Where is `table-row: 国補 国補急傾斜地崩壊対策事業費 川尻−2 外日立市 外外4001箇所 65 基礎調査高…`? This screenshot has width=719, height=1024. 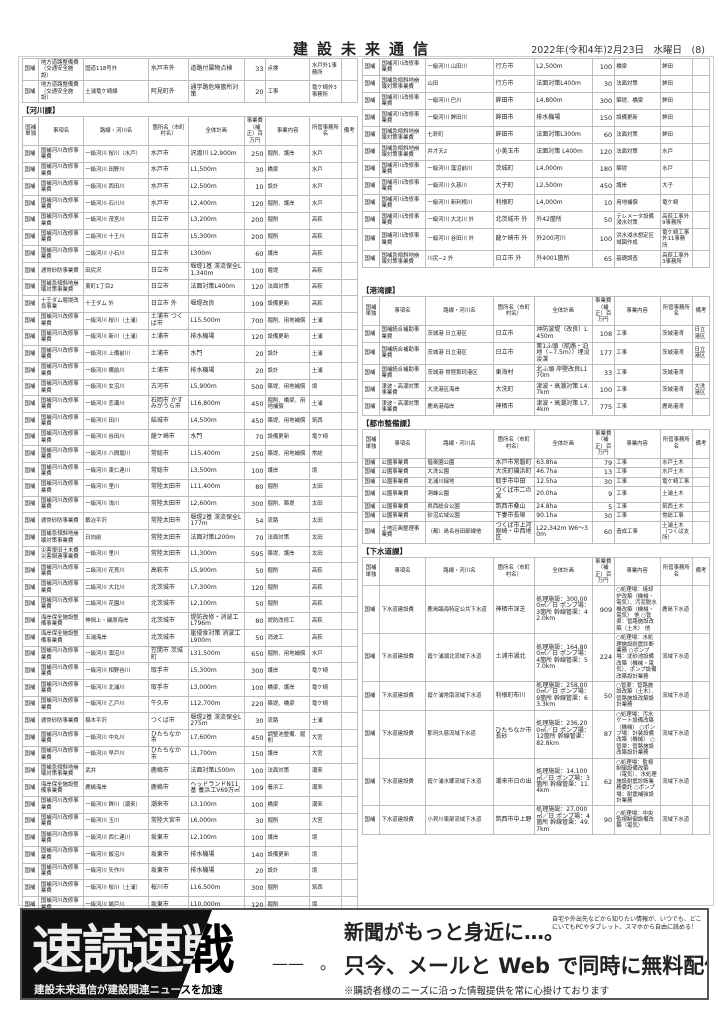 table-row: 国補 国補急傾斜地崩壊対策事業費 川尻−2 外日立市 外外4001箇所 65 基礎調査高… is located at coordinates (536, 259).